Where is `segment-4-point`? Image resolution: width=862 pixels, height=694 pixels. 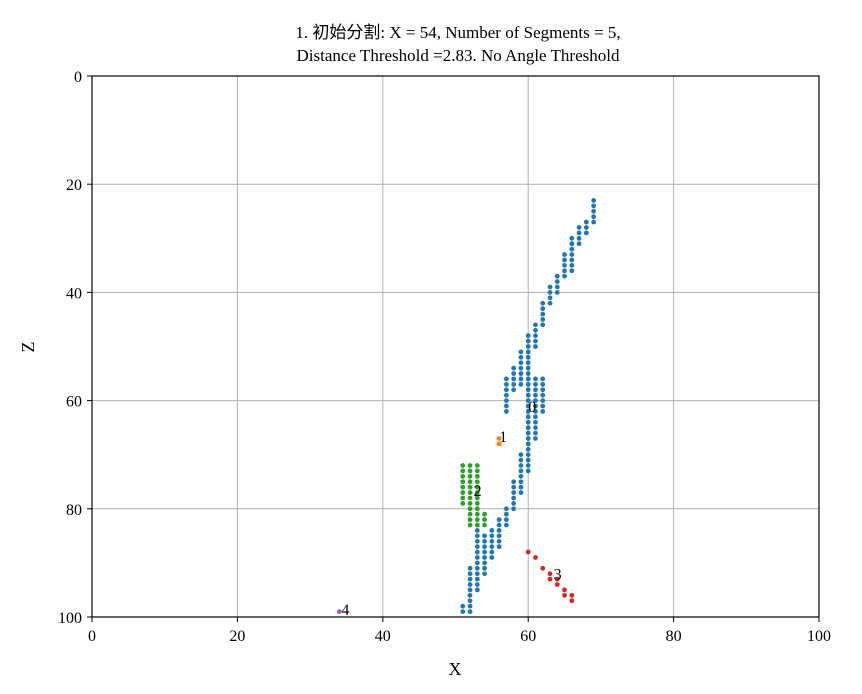 segment-4-point is located at coordinates (339, 611).